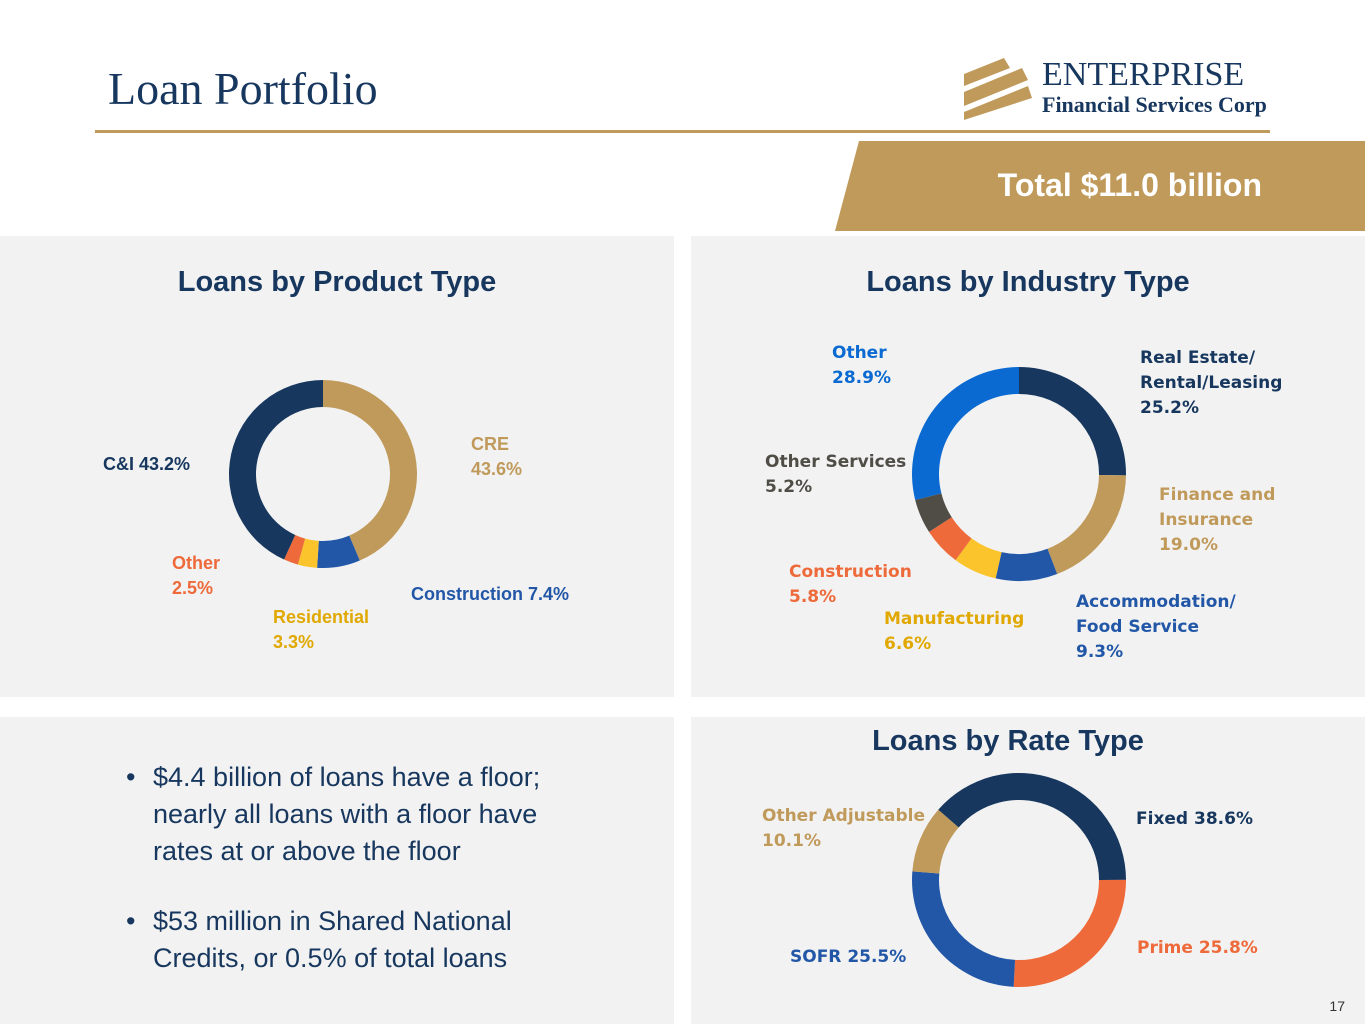 This screenshot has width=1365, height=1024. I want to click on total-banner: Total $11.0 billion, so click(1100, 186).